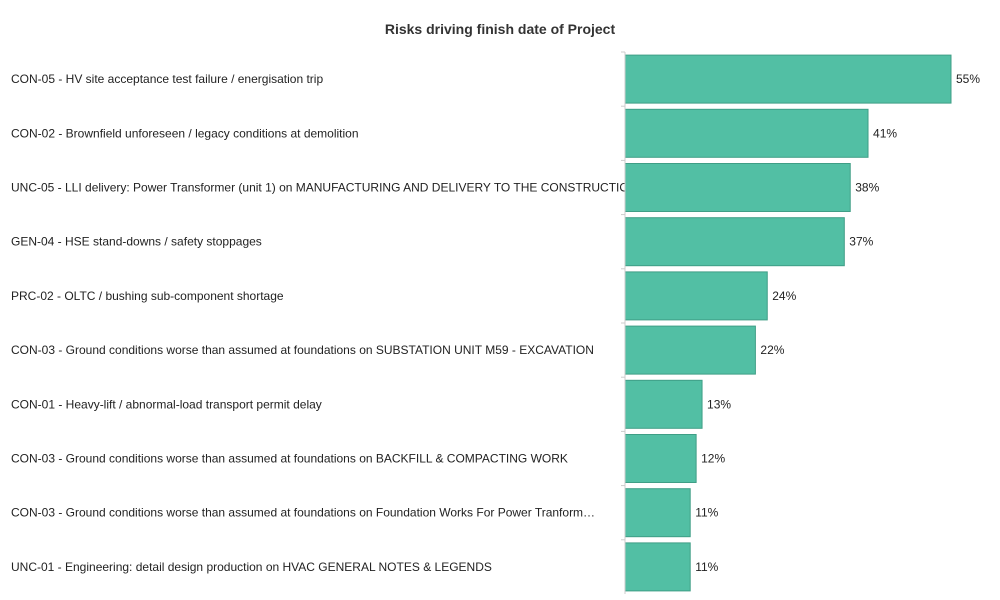 The height and width of the screenshot is (600, 1000). What do you see at coordinates (772, 350) in the screenshot?
I see `data-label: 22%` at bounding box center [772, 350].